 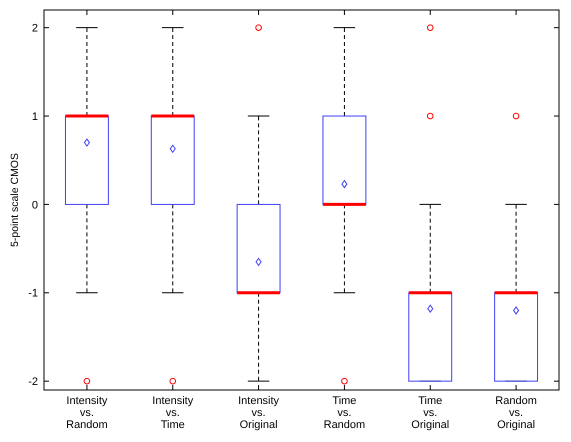 What do you see at coordinates (15, 200) in the screenshot?
I see `y-axis-title: 5-point scale CMOS` at bounding box center [15, 200].